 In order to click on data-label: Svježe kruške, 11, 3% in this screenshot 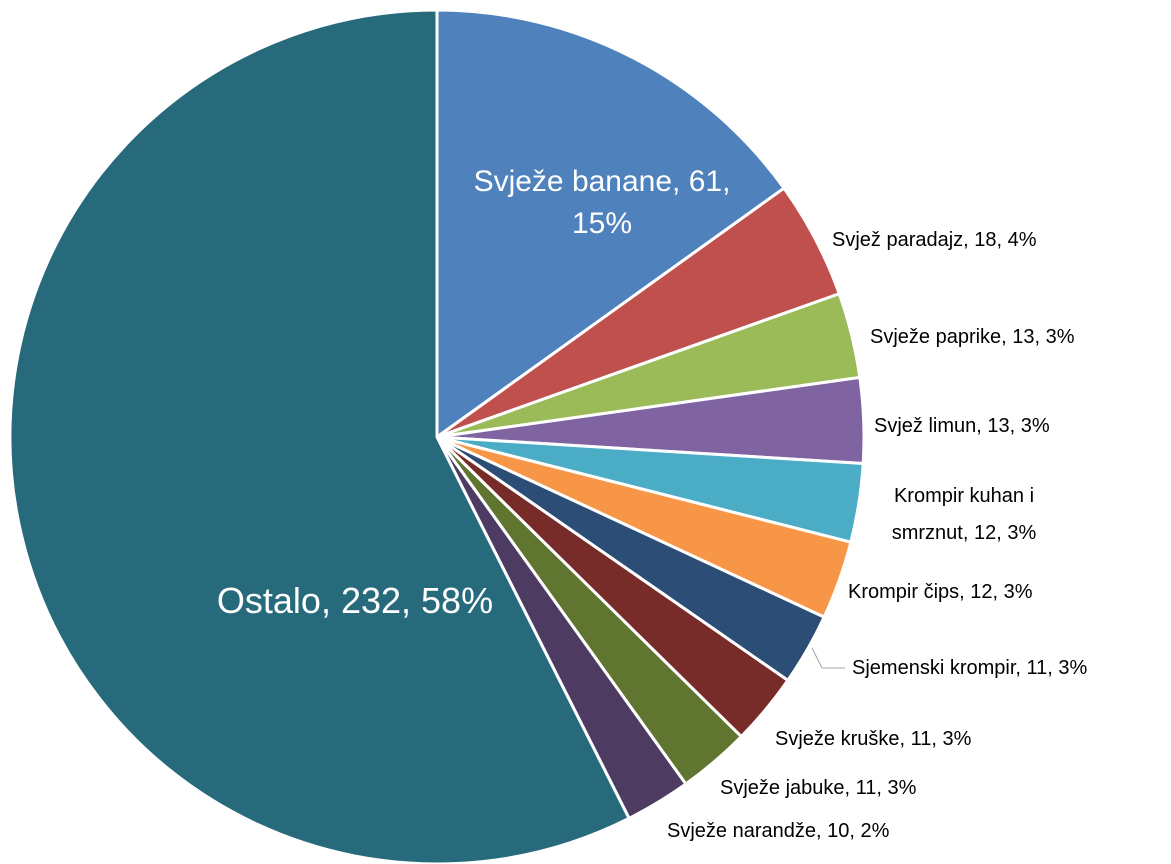, I will do `click(873, 739)`.